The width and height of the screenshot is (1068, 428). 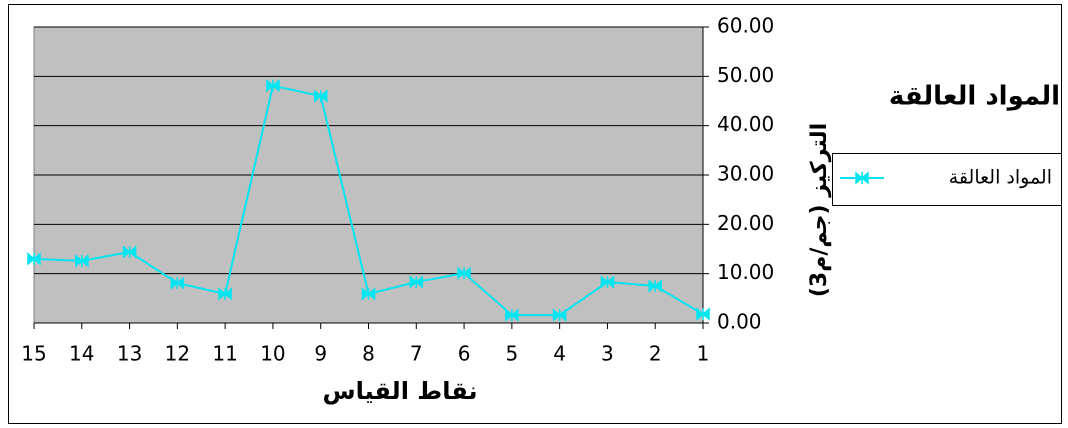 What do you see at coordinates (745, 223) in the screenshot?
I see `y-tick-label: 20.00` at bounding box center [745, 223].